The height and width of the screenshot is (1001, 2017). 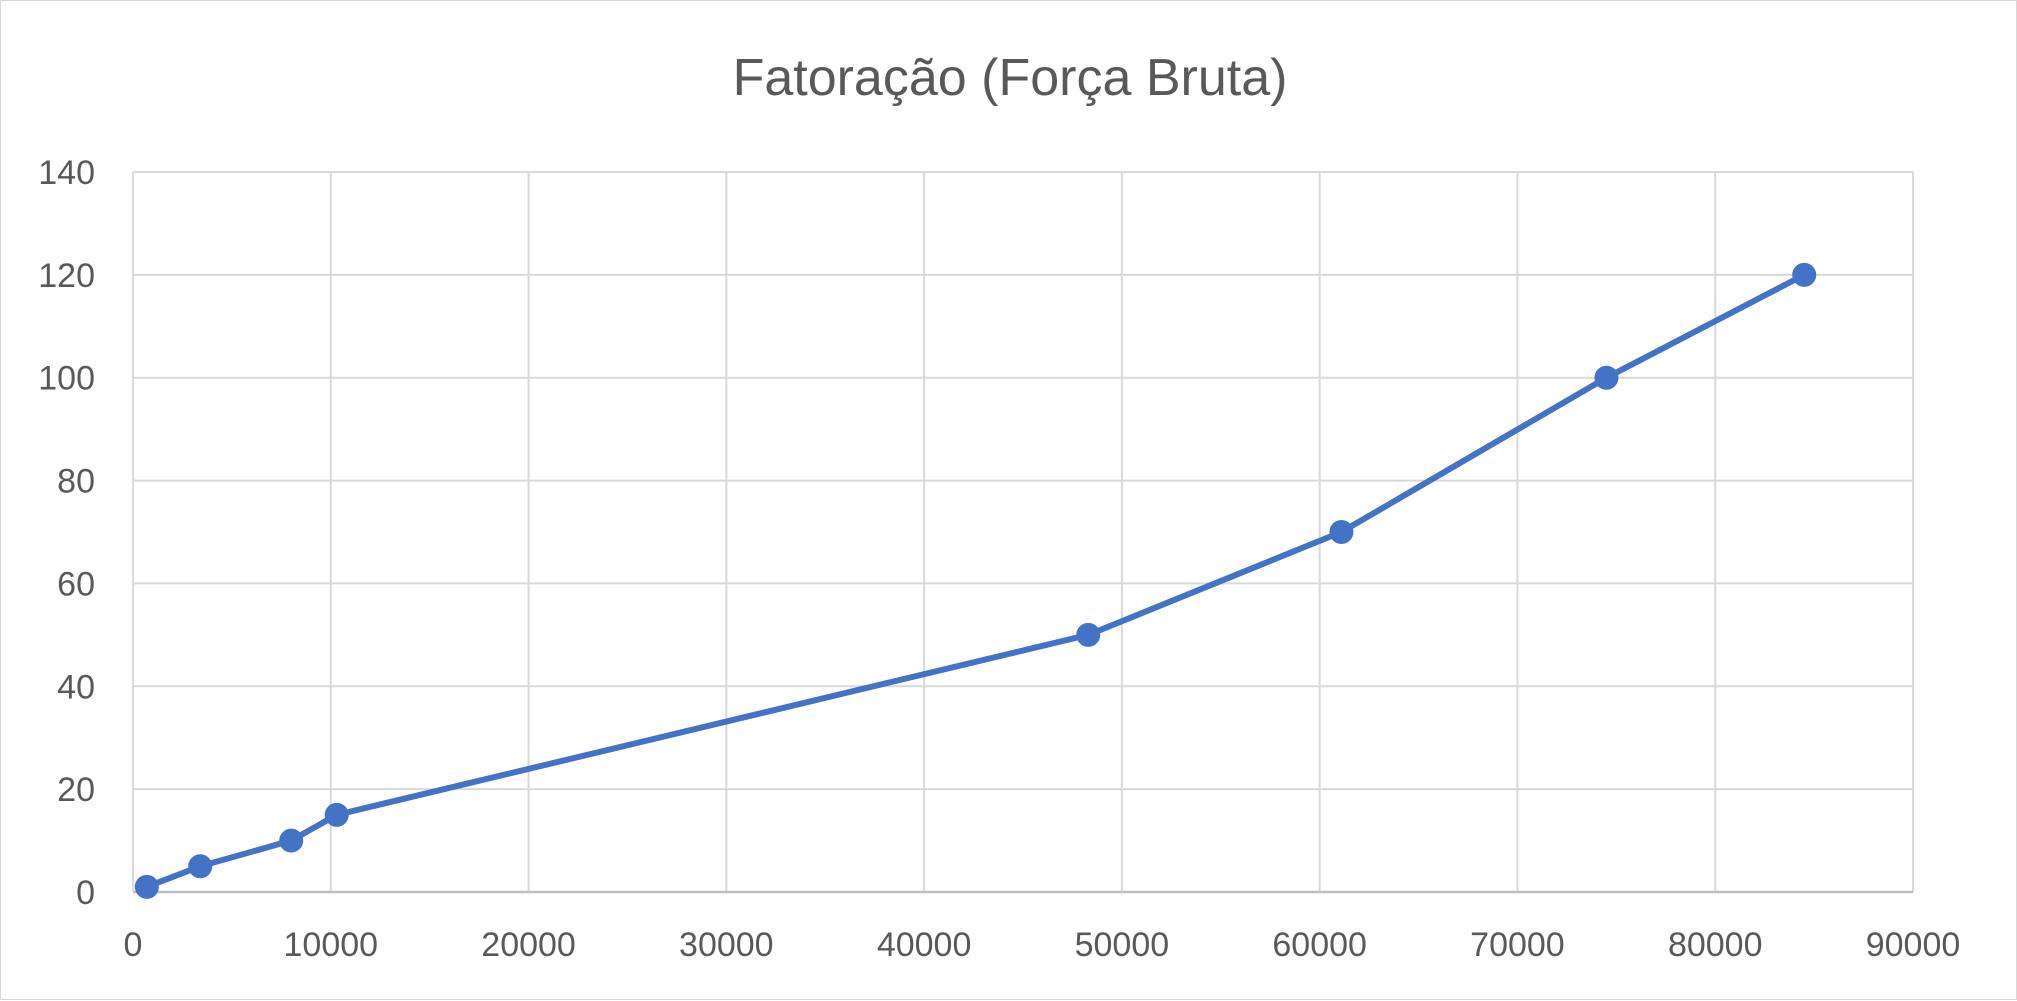 What do you see at coordinates (66, 533) in the screenshot?
I see `y-axis-tick-labels: 0 20 40 60 80 100 120 140` at bounding box center [66, 533].